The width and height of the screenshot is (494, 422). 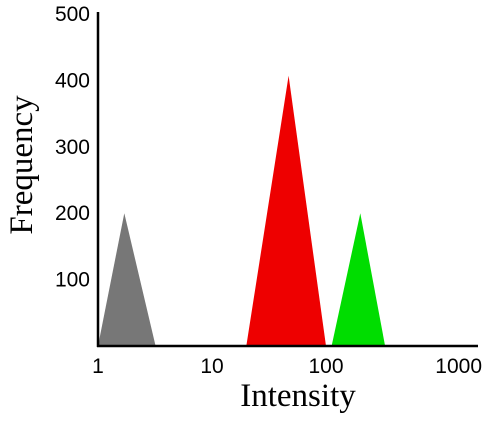 I want to click on x-tick-label: 1000, so click(x=458, y=366).